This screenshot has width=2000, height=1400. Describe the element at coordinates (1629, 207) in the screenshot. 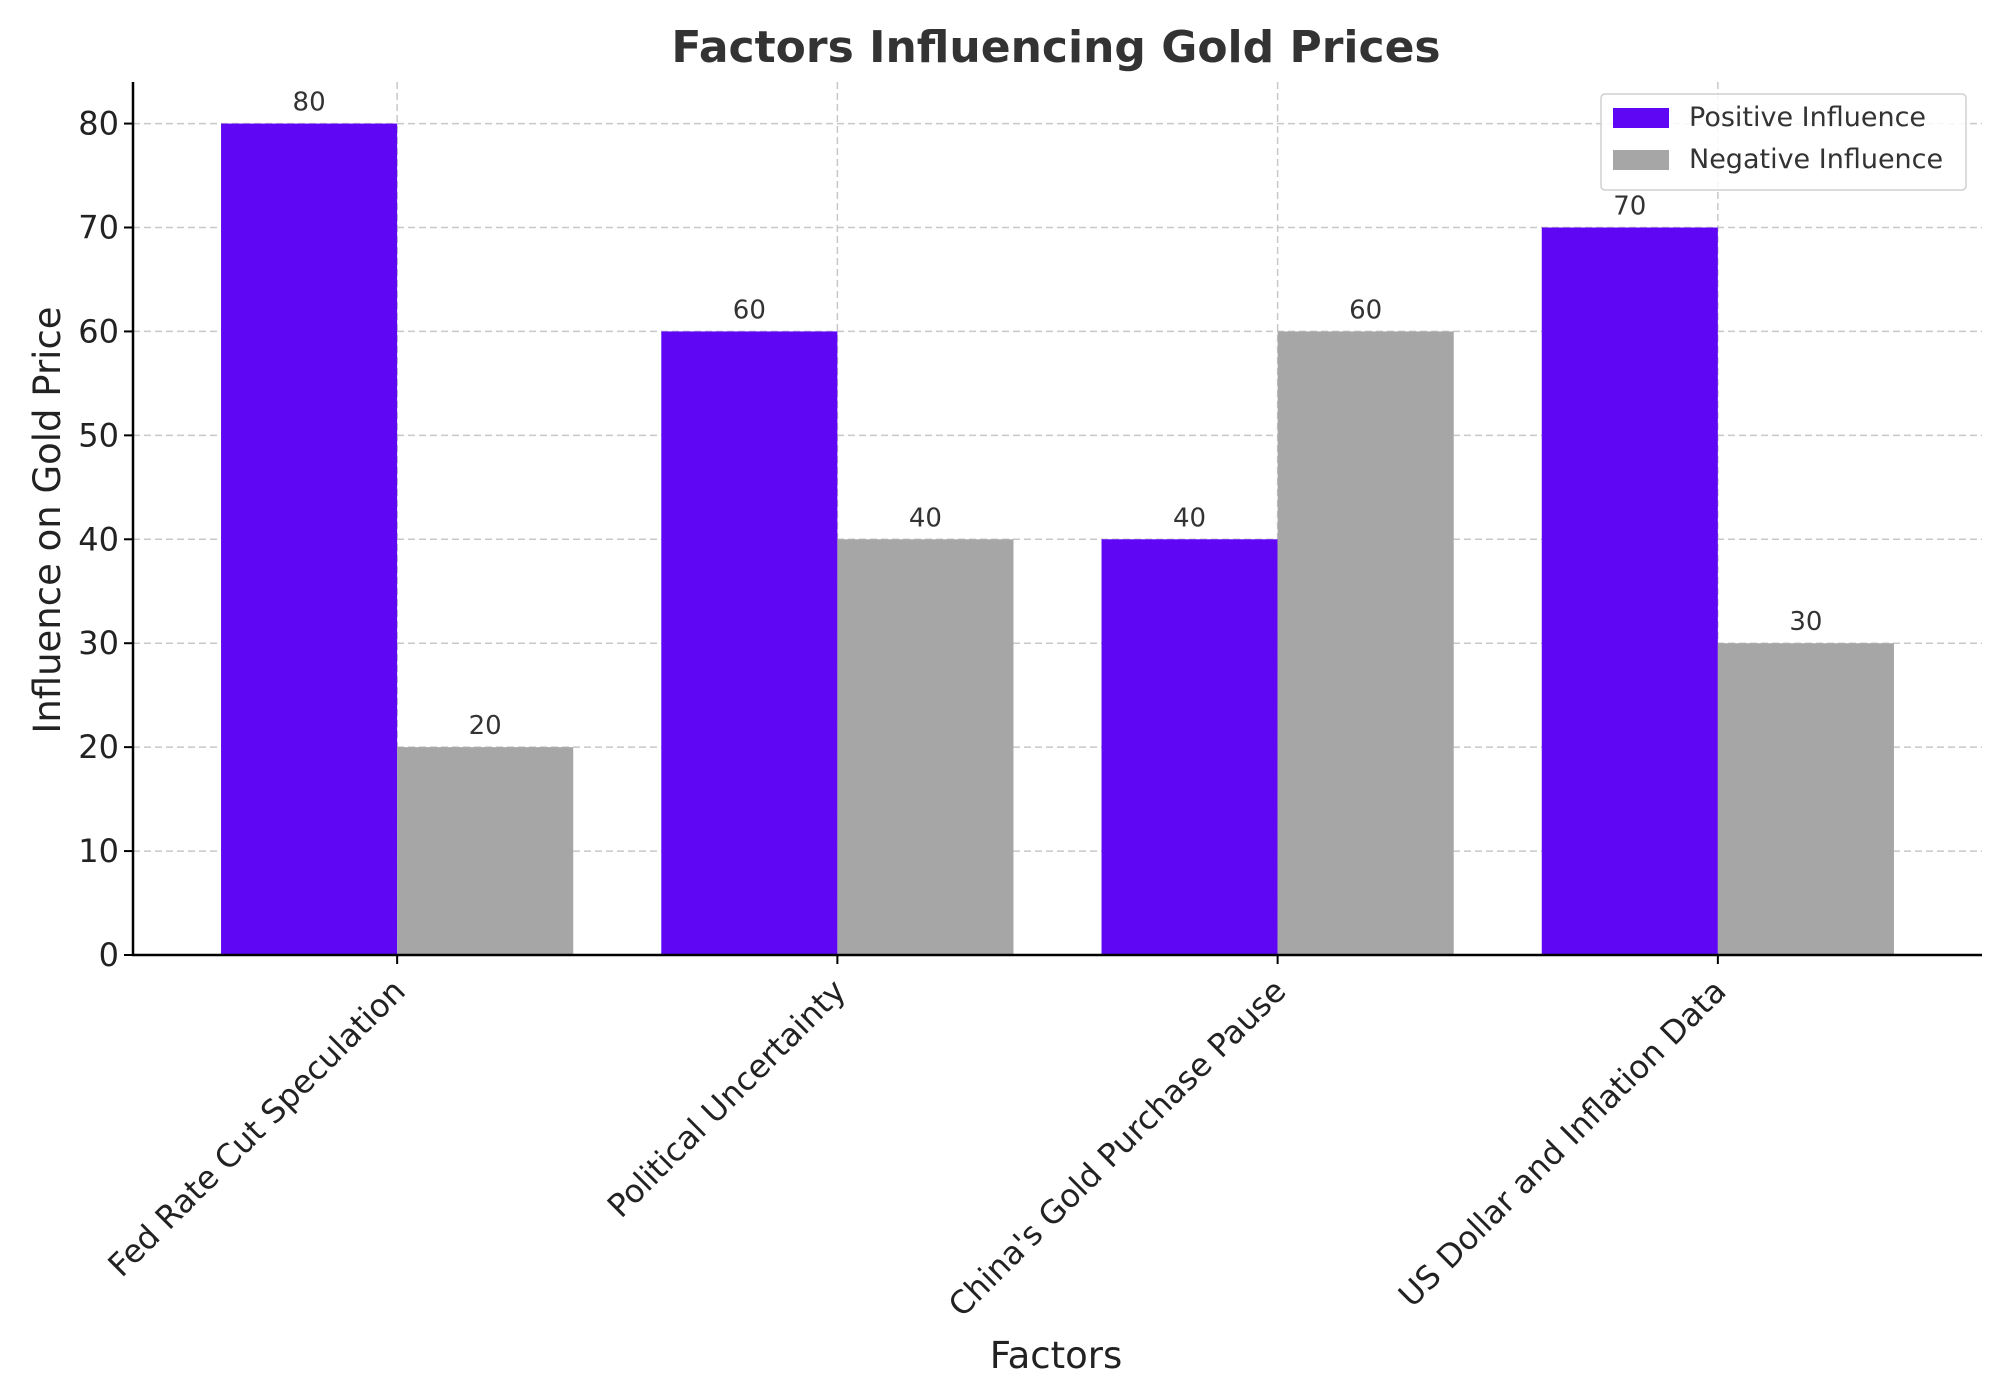

I see `data-label: 70` at that location.